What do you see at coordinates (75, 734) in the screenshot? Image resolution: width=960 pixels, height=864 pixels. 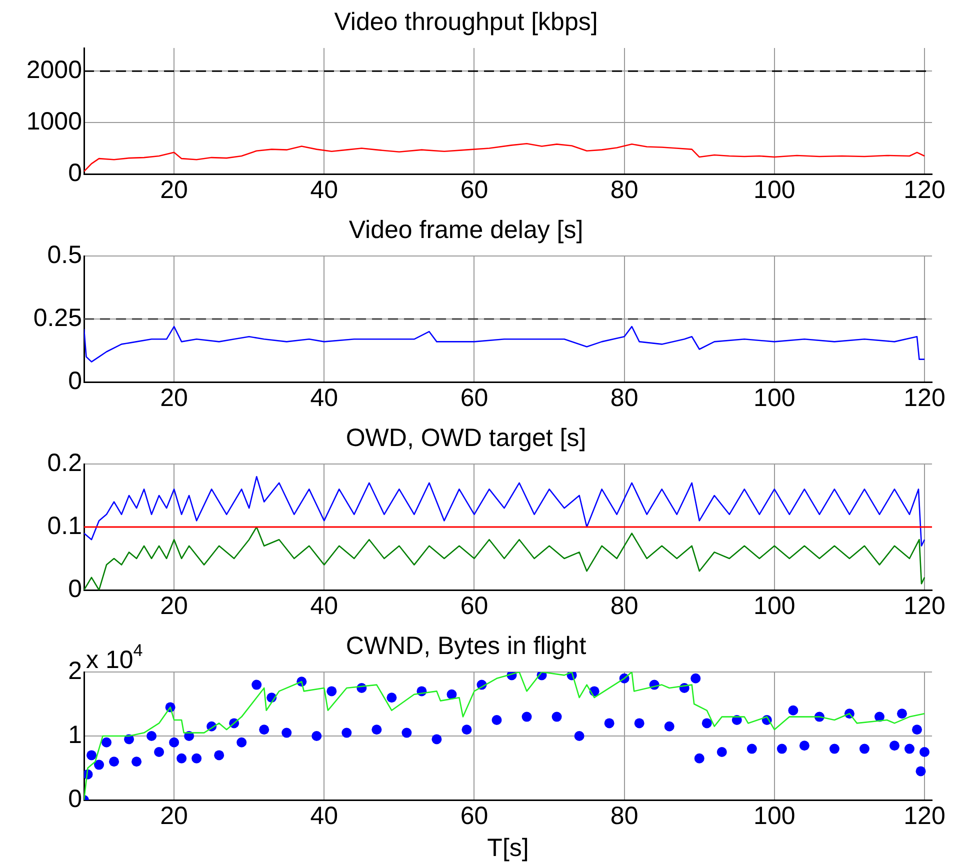 I see `y-tick-label: 1` at bounding box center [75, 734].